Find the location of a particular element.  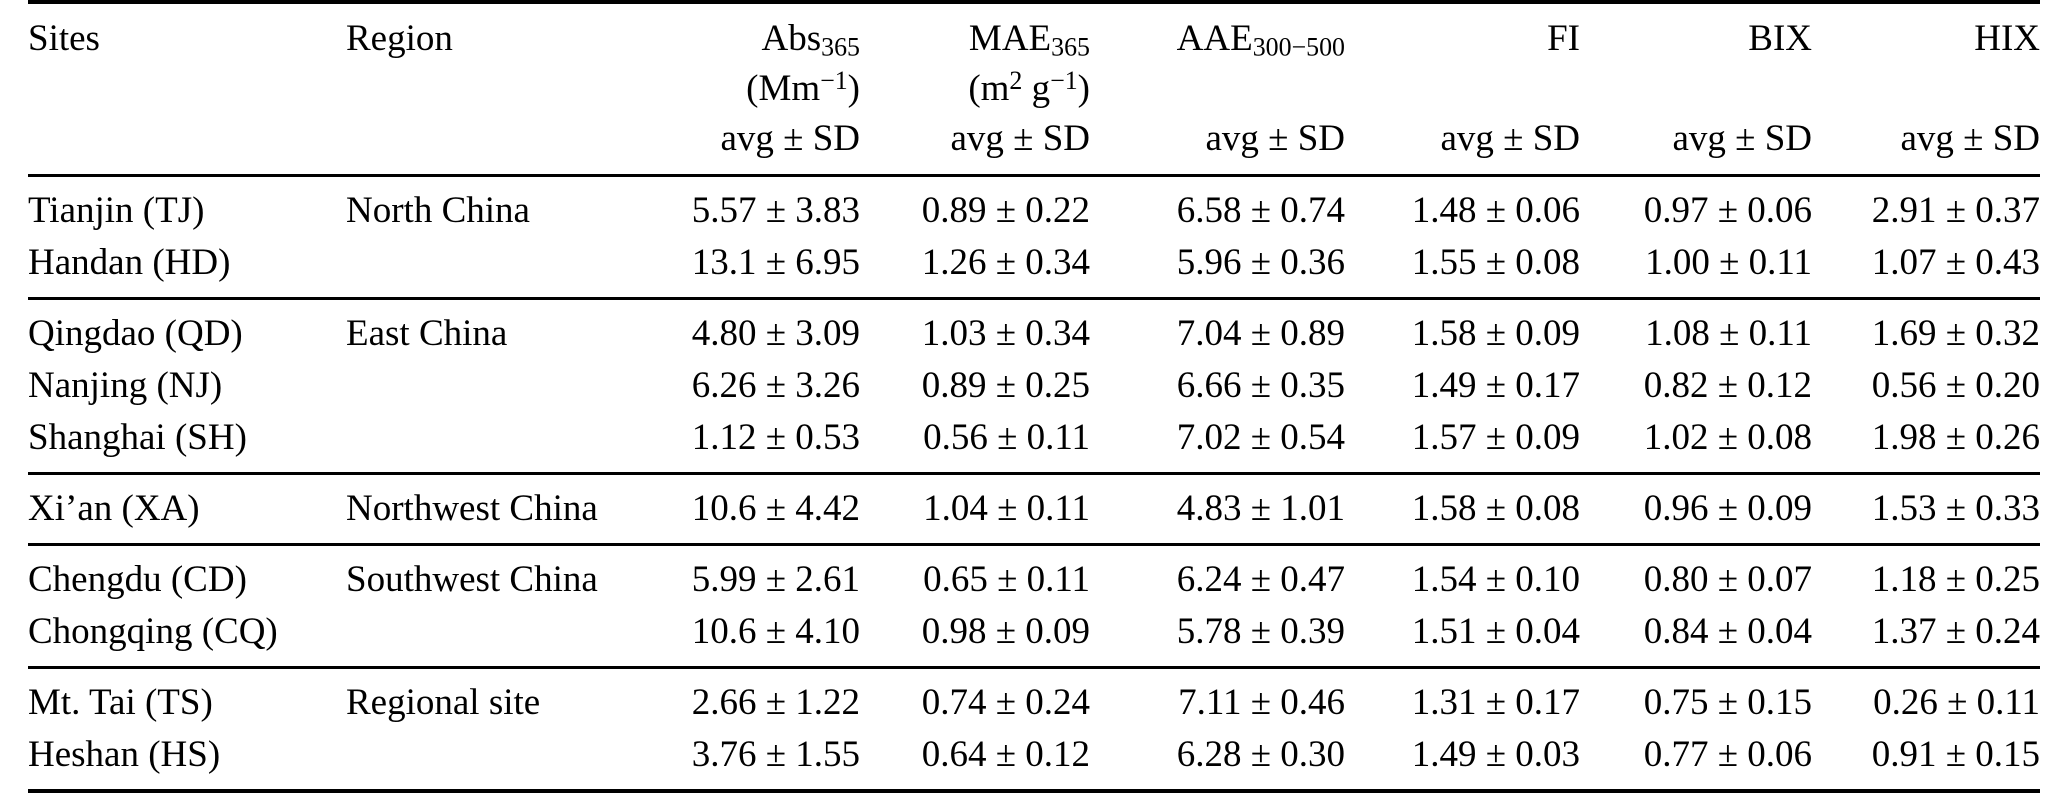

value-cell-abs365: 10.6 ± 4.42 is located at coordinates (775, 508).